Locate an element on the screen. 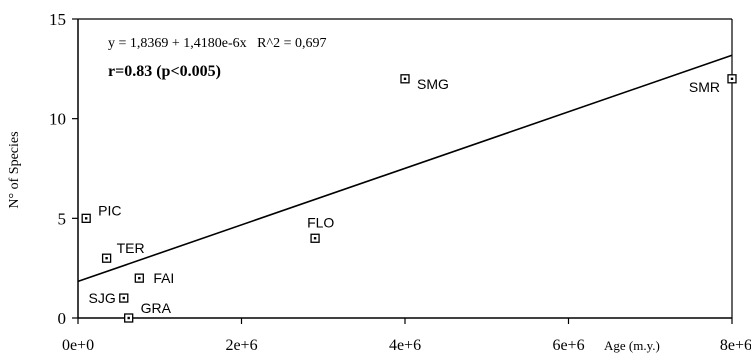  point-label: SMR is located at coordinates (704, 87).